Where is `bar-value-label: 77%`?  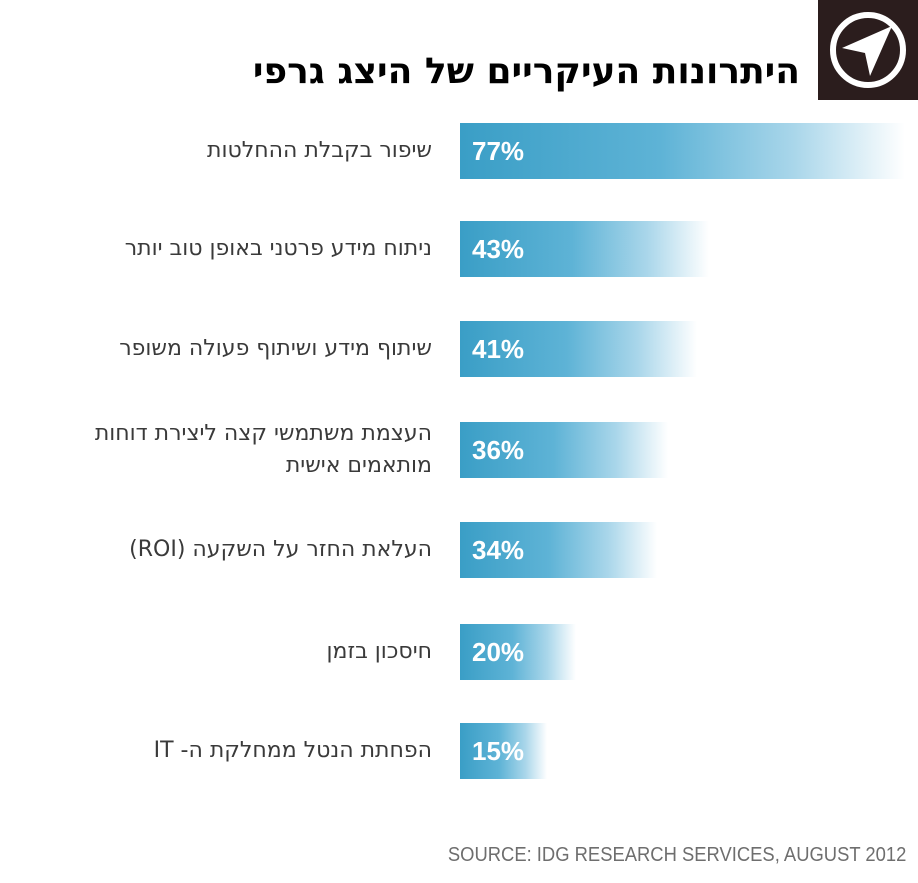 bar-value-label: 77% is located at coordinates (498, 151).